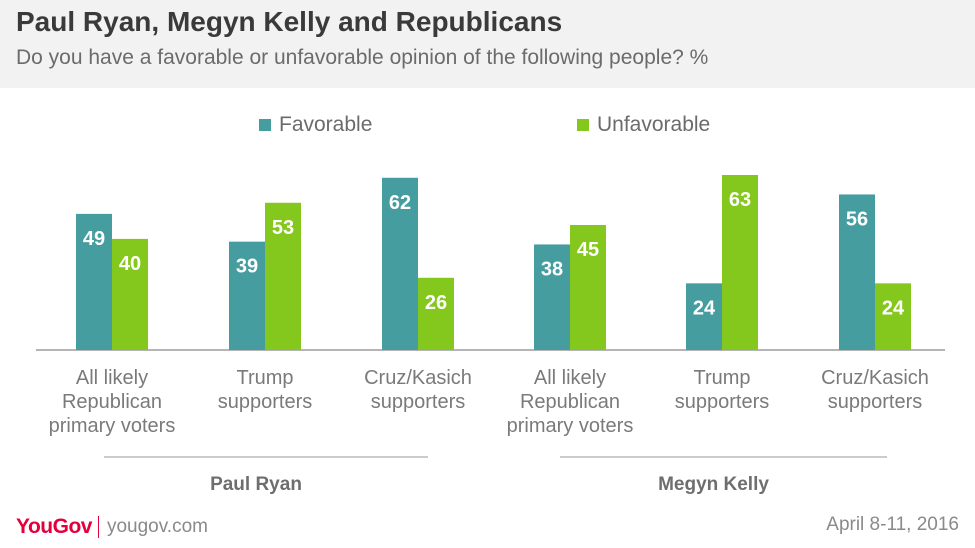 The width and height of the screenshot is (975, 548). Describe the element at coordinates (157, 526) in the screenshot. I see `footer-site: yougov.com` at that location.